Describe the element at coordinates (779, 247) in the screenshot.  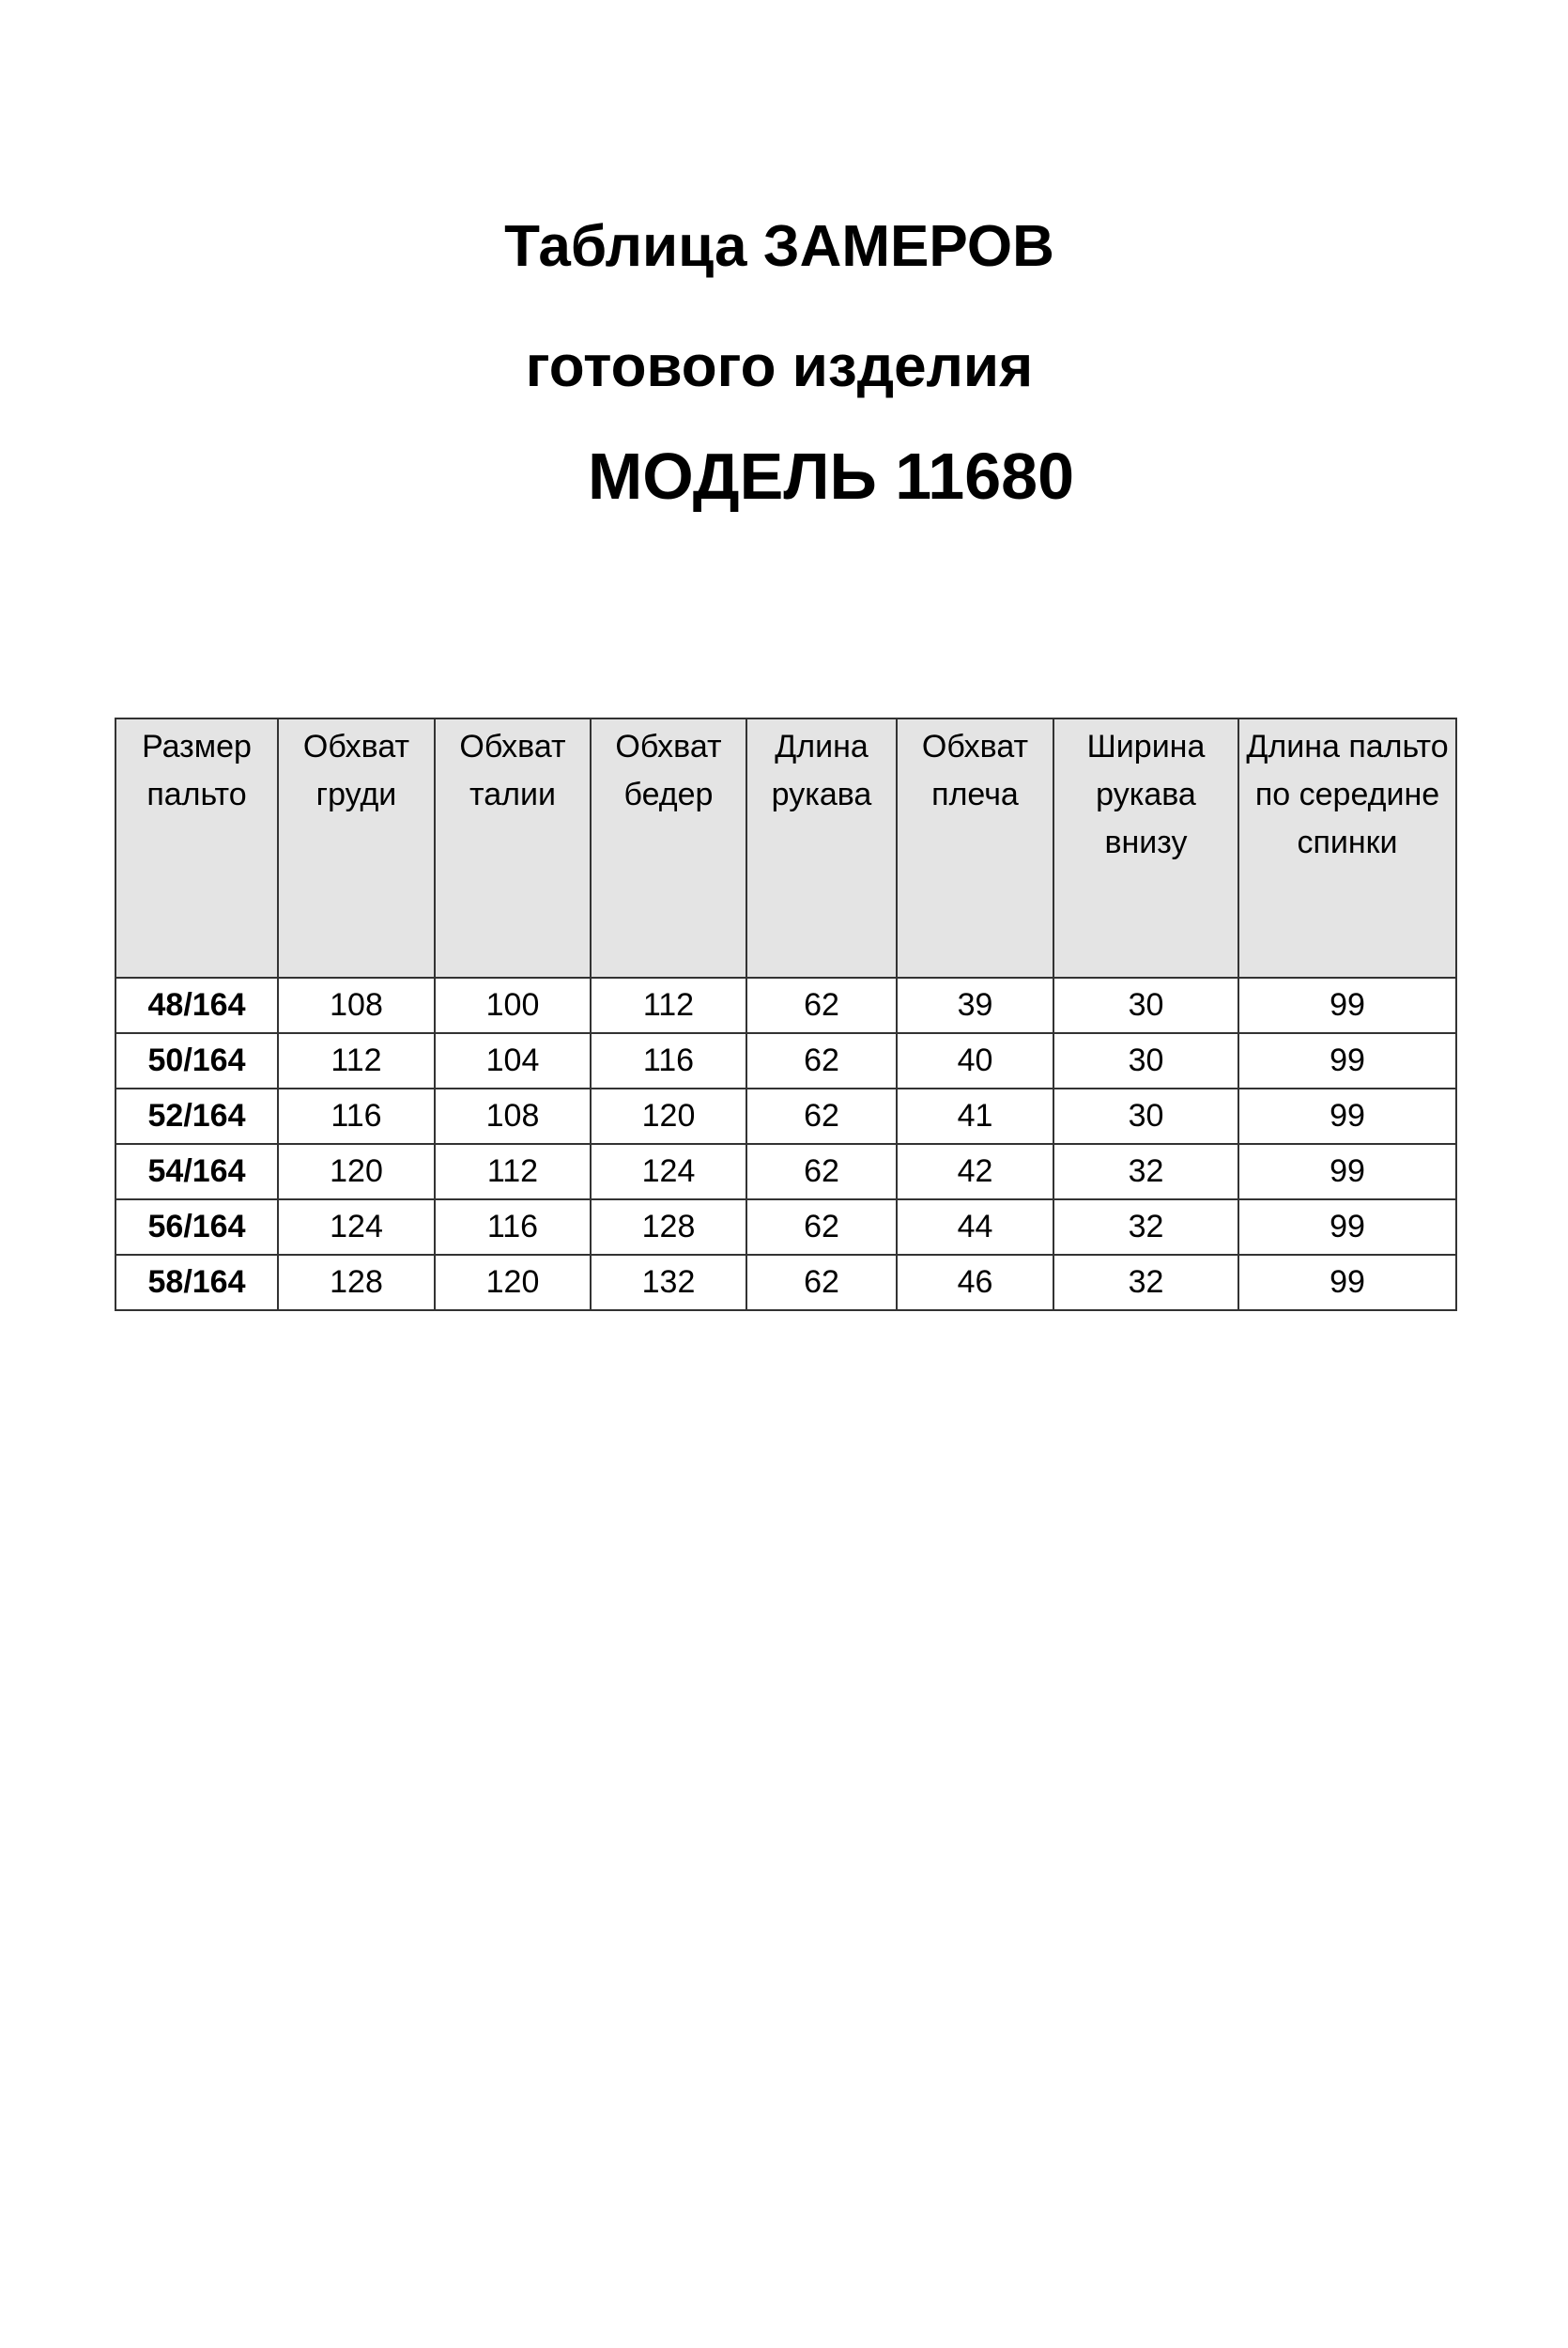
I see `title-line-1: Таблица ЗАМЕРОВ` at that location.